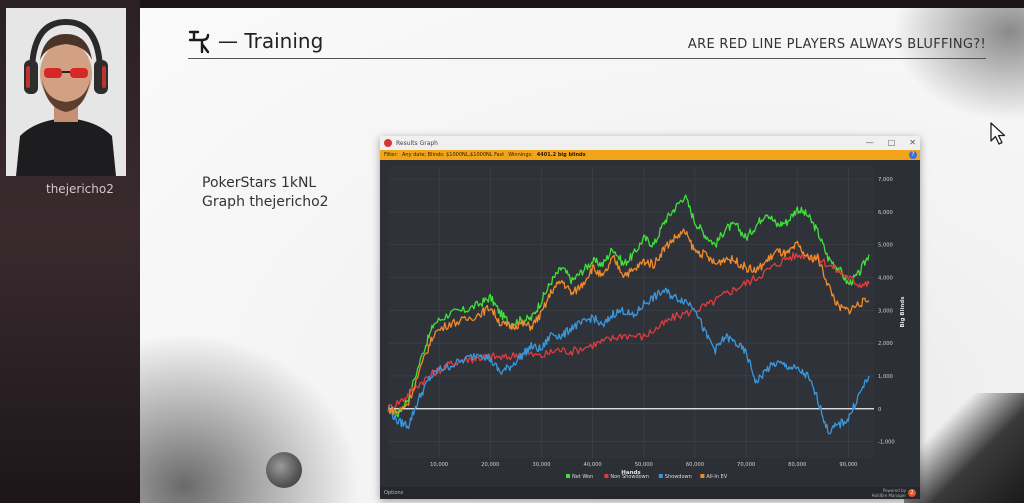 The width and height of the screenshot is (1024, 503). Describe the element at coordinates (259, 183) in the screenshot. I see `caption-line-1: PokerStars 1kNL` at that location.